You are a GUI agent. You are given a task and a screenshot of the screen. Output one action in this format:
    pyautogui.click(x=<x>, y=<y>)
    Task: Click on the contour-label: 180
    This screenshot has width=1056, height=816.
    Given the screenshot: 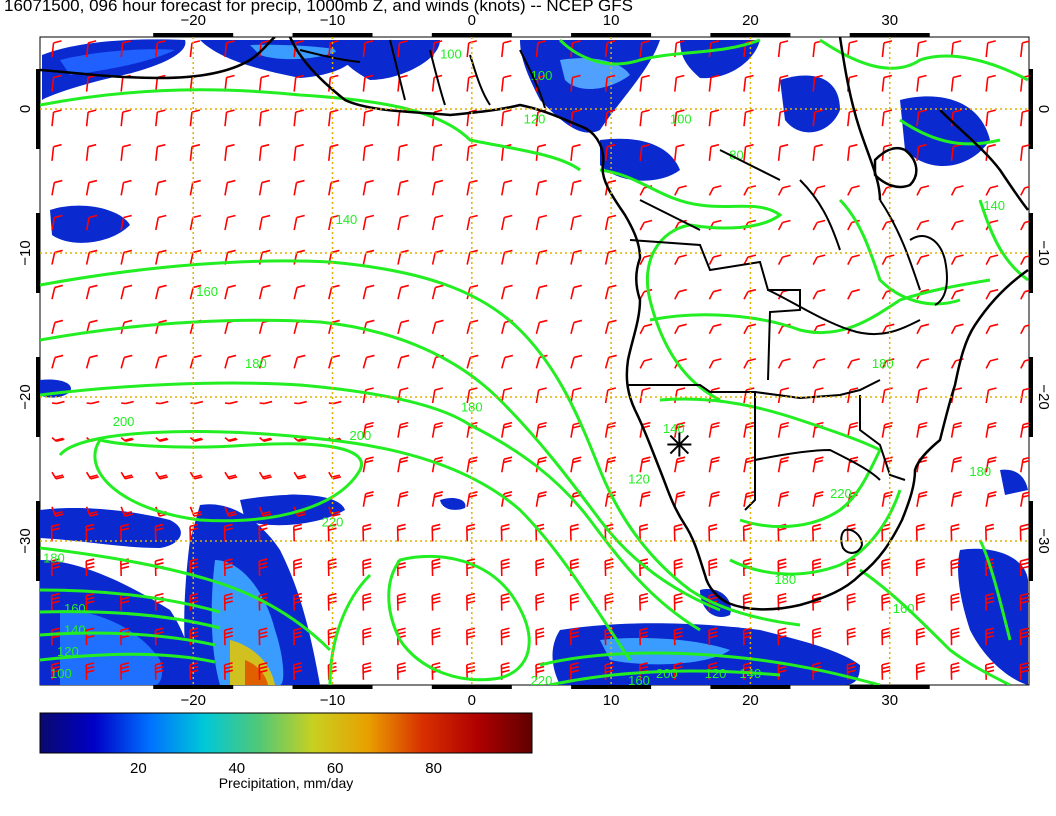 What is the action you would take?
    pyautogui.click(x=54, y=558)
    